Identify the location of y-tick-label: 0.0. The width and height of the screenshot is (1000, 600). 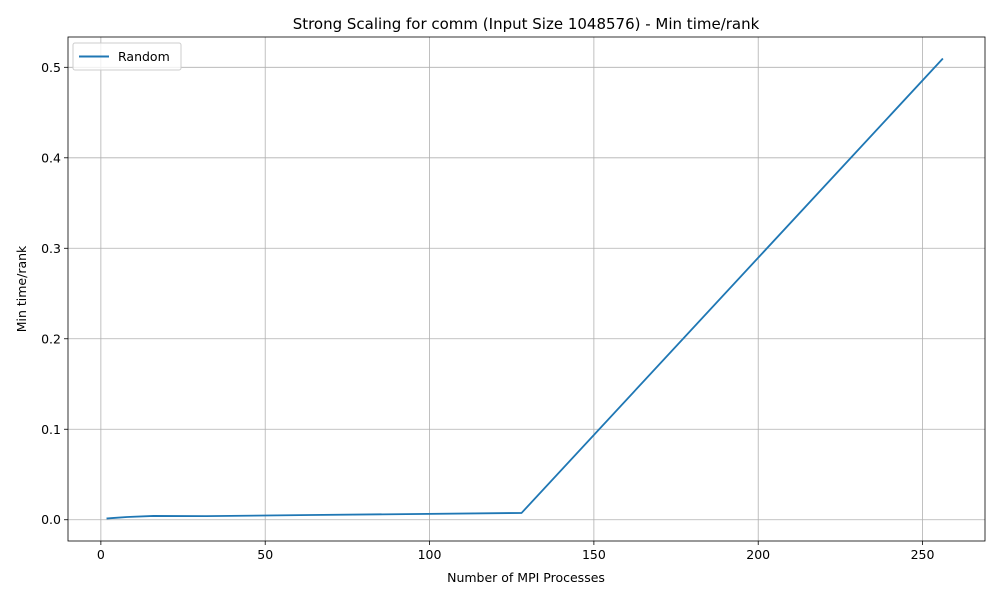
(51, 519).